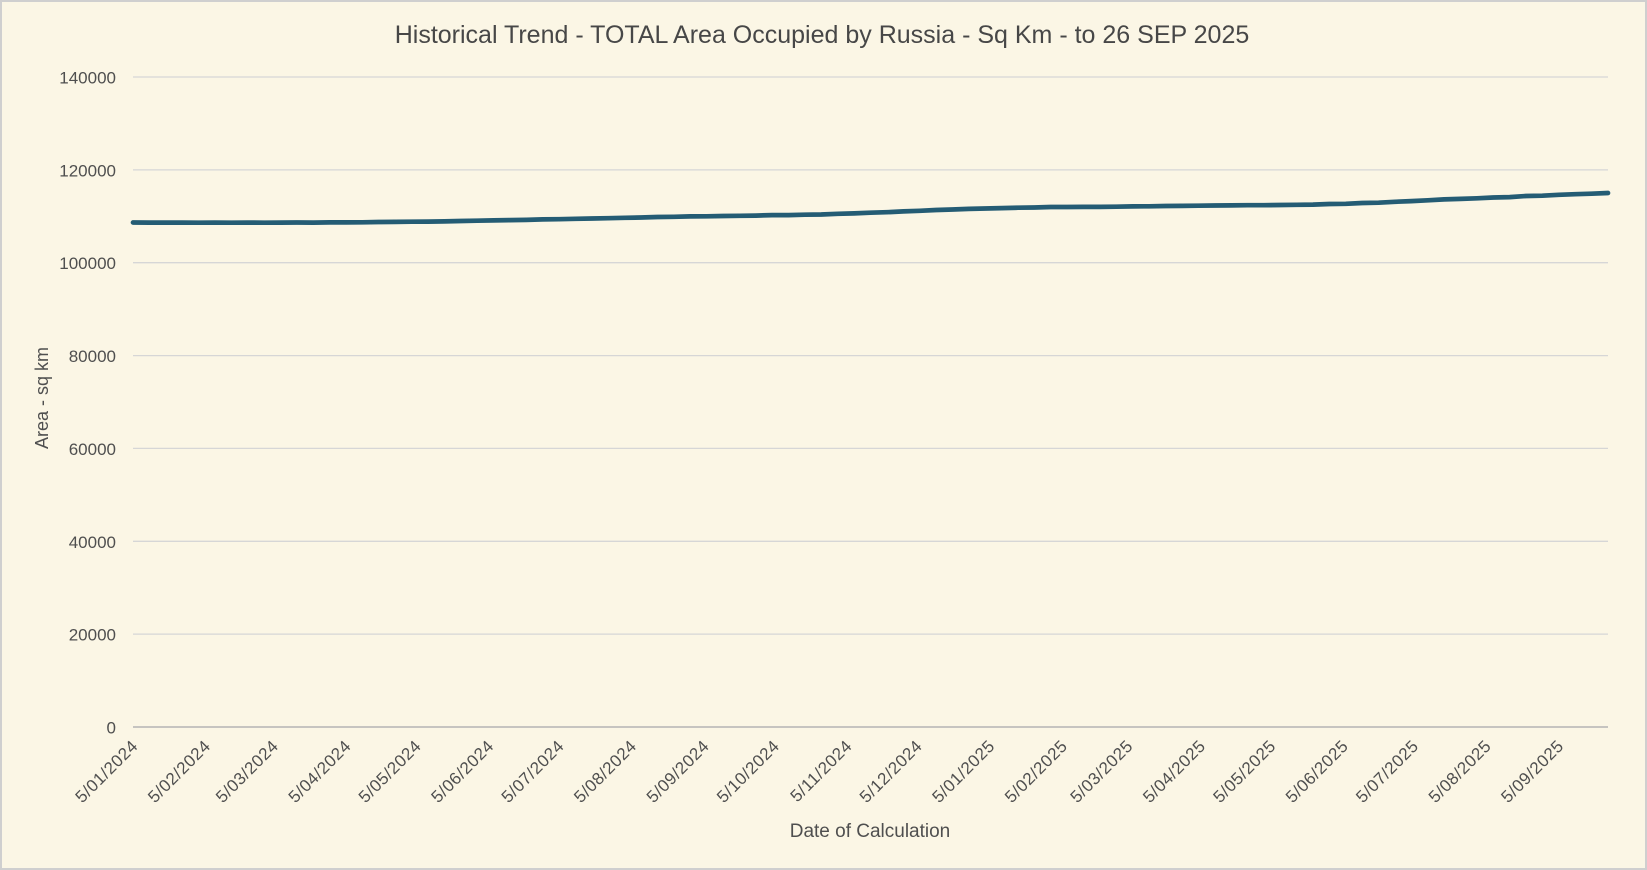 Image resolution: width=1647 pixels, height=870 pixels. Describe the element at coordinates (111, 728) in the screenshot. I see `svg-text: 0` at that location.